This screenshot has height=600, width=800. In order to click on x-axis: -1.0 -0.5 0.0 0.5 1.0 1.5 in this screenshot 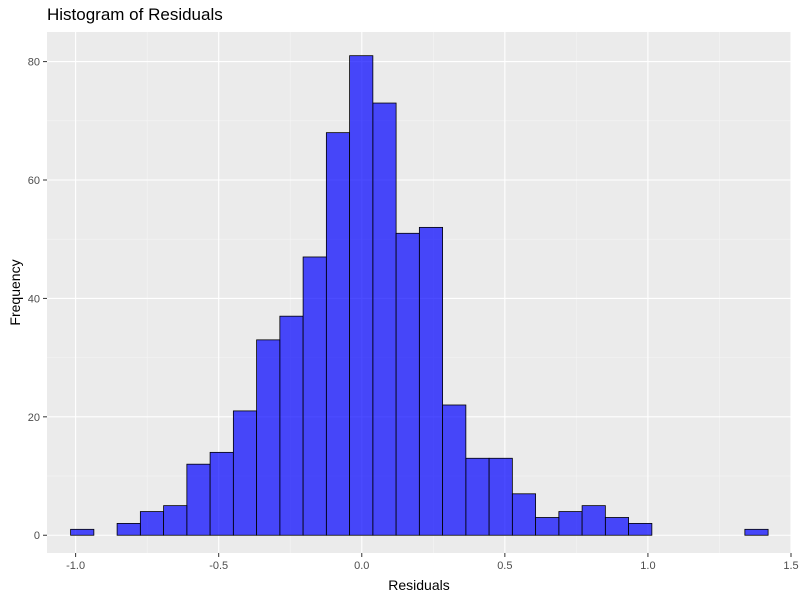, I will do `click(432, 562)`.